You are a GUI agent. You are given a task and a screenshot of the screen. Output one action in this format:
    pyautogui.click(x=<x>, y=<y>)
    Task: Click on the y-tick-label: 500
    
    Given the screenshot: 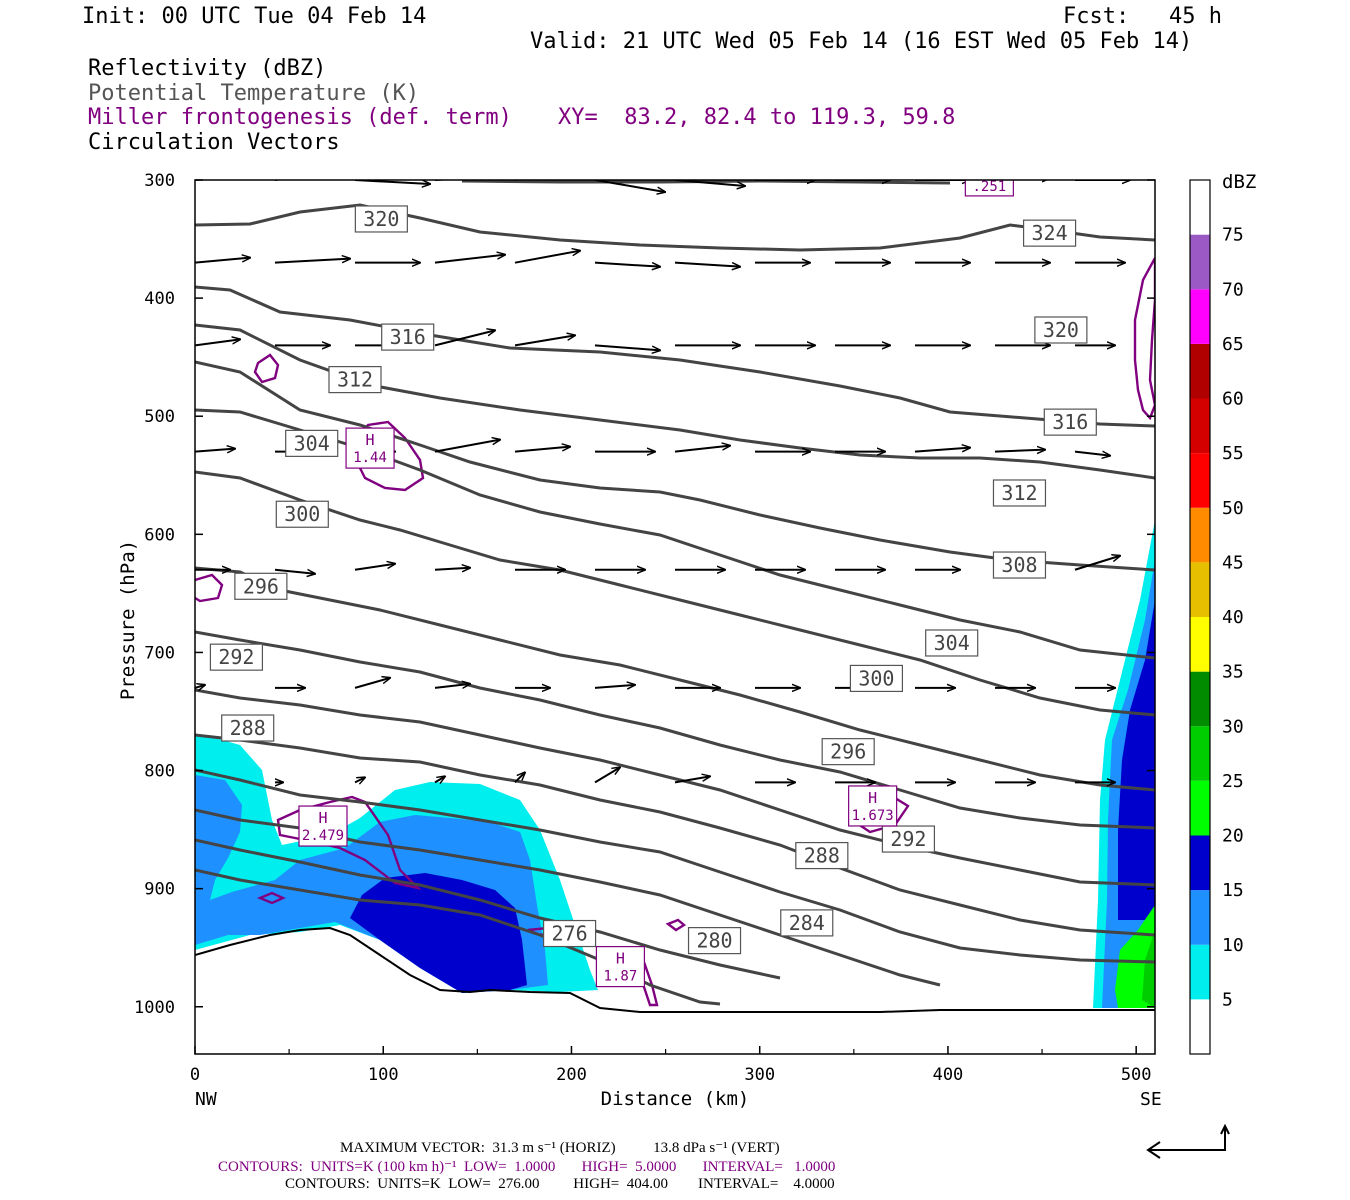 What is the action you would take?
    pyautogui.click(x=159, y=417)
    